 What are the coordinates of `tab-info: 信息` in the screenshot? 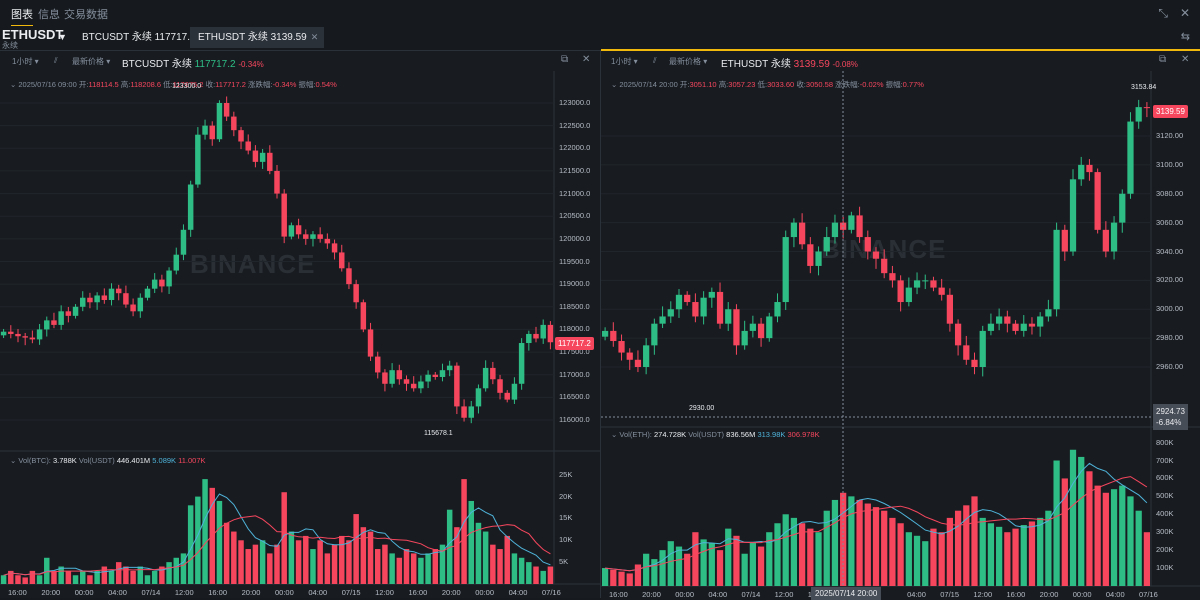 It's located at (49, 15).